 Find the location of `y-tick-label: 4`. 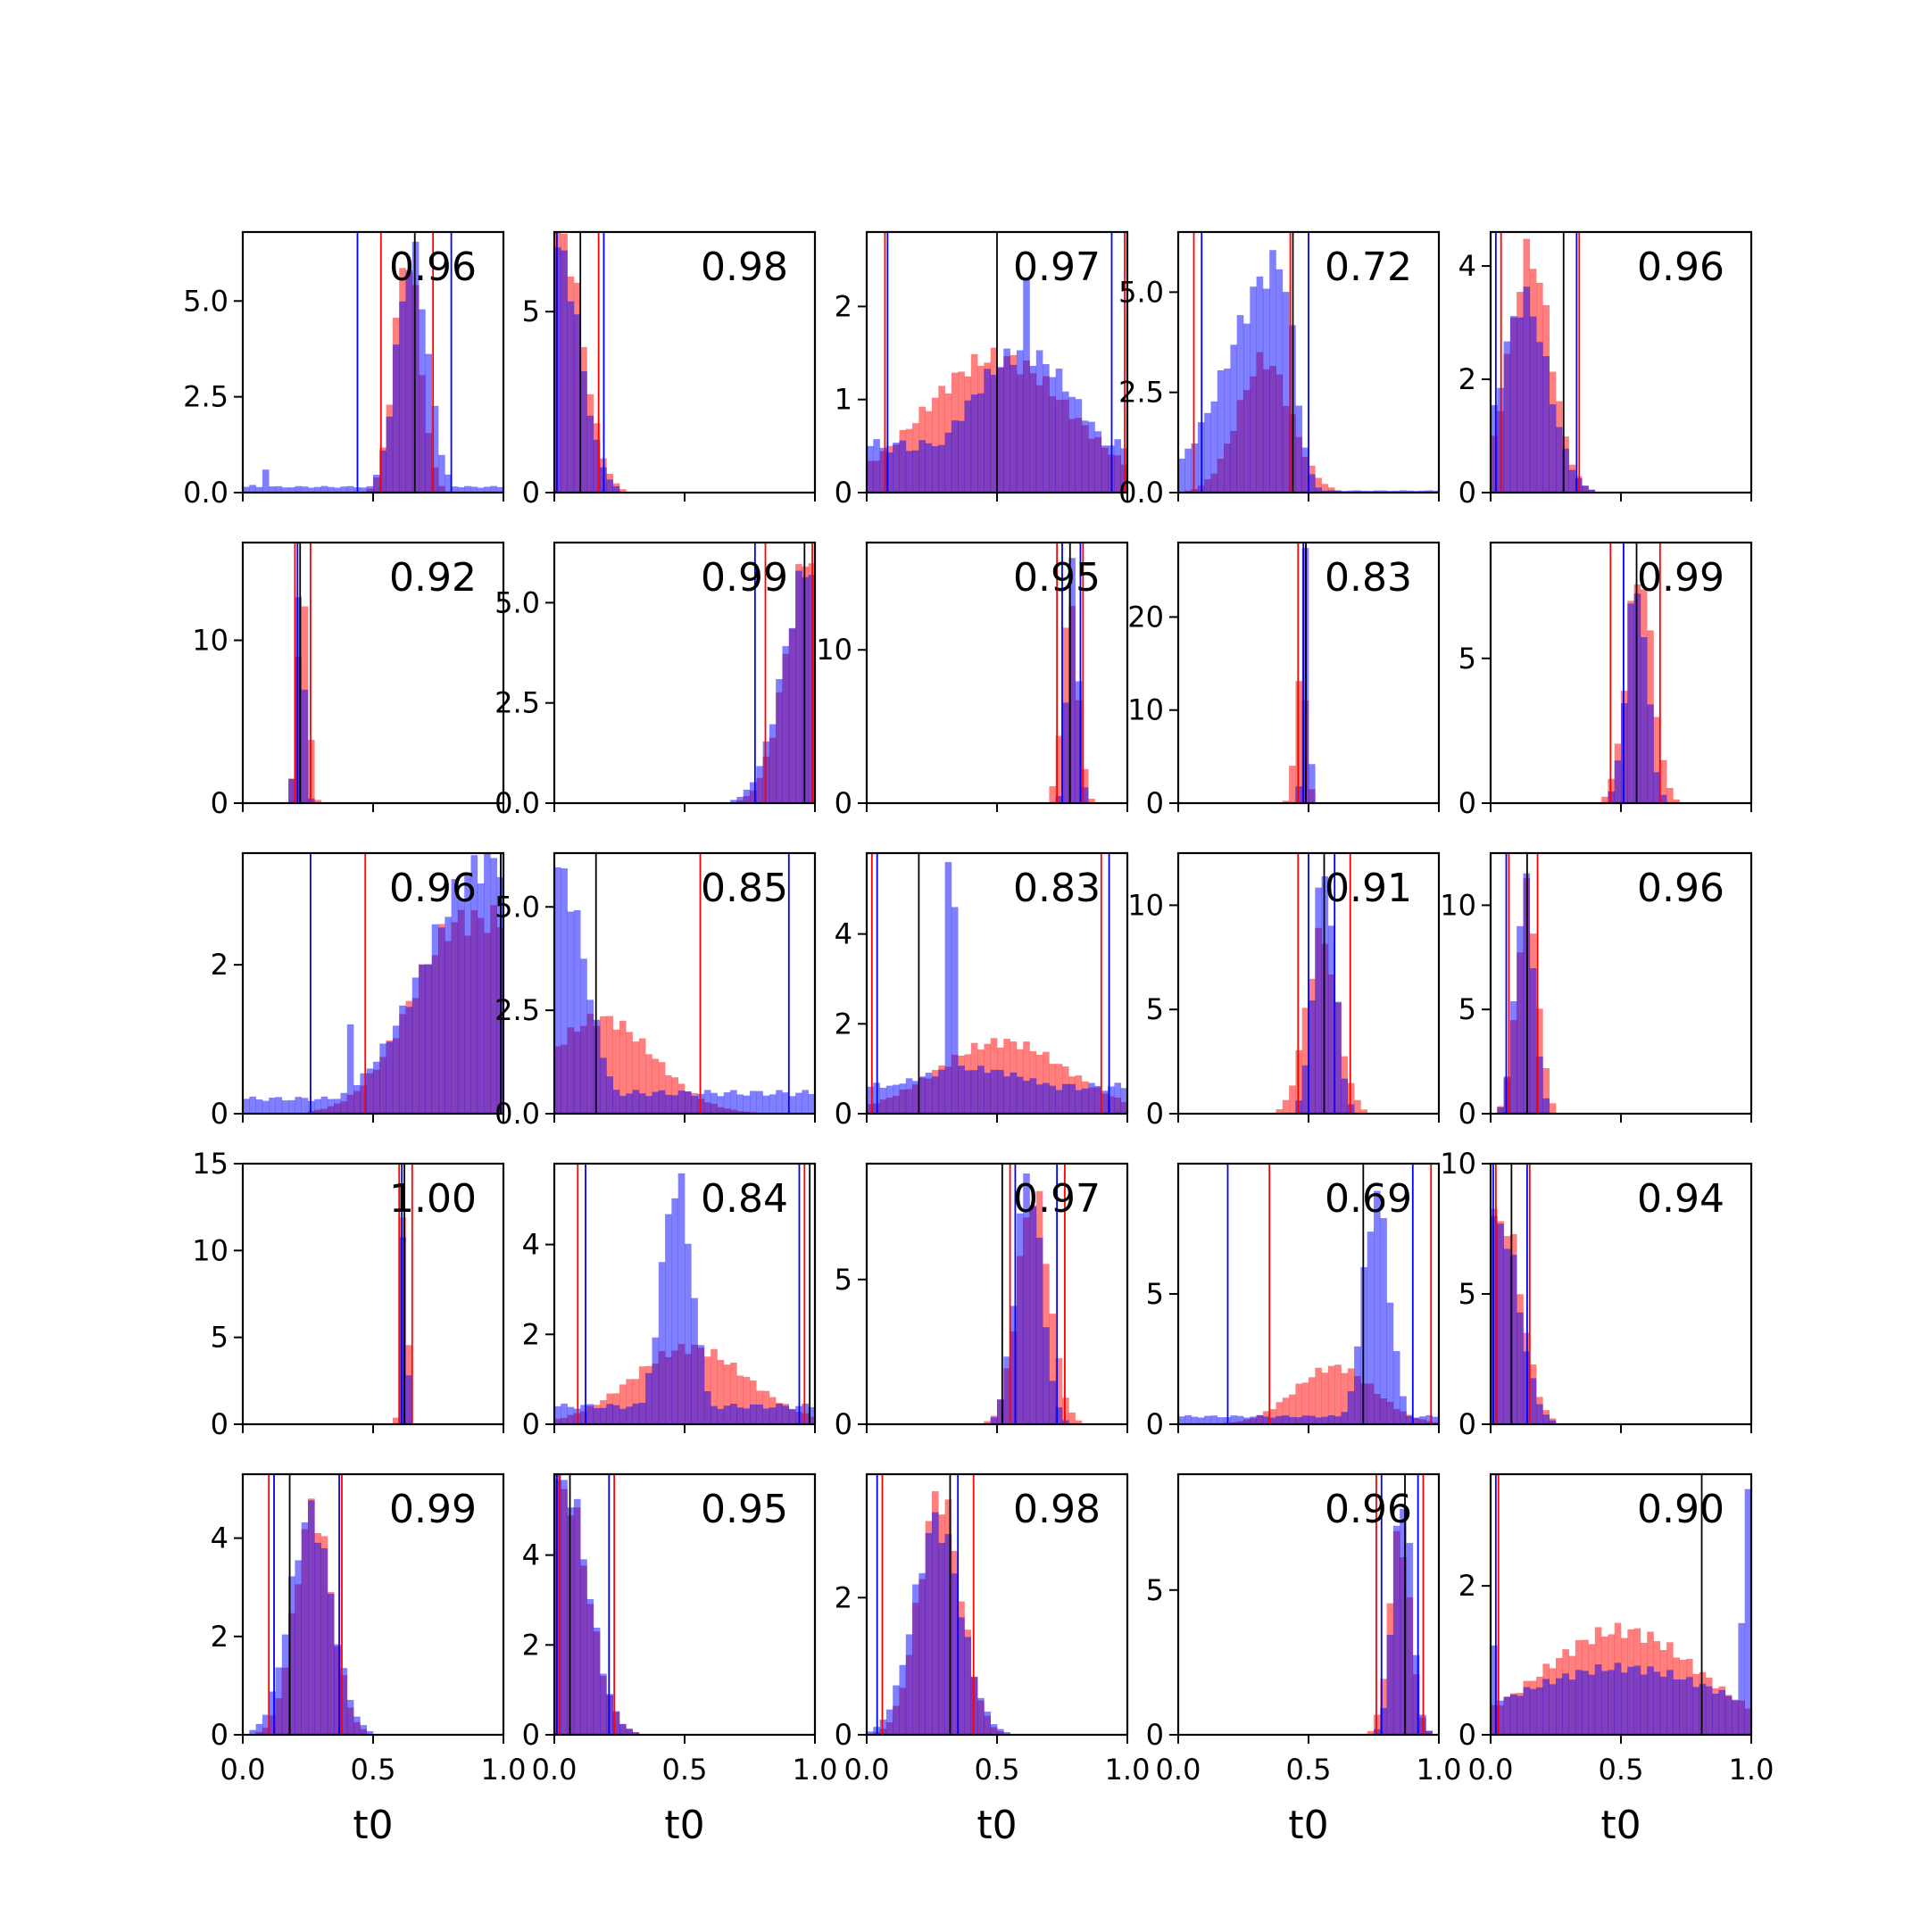

y-tick-label: 4 is located at coordinates (843, 934).